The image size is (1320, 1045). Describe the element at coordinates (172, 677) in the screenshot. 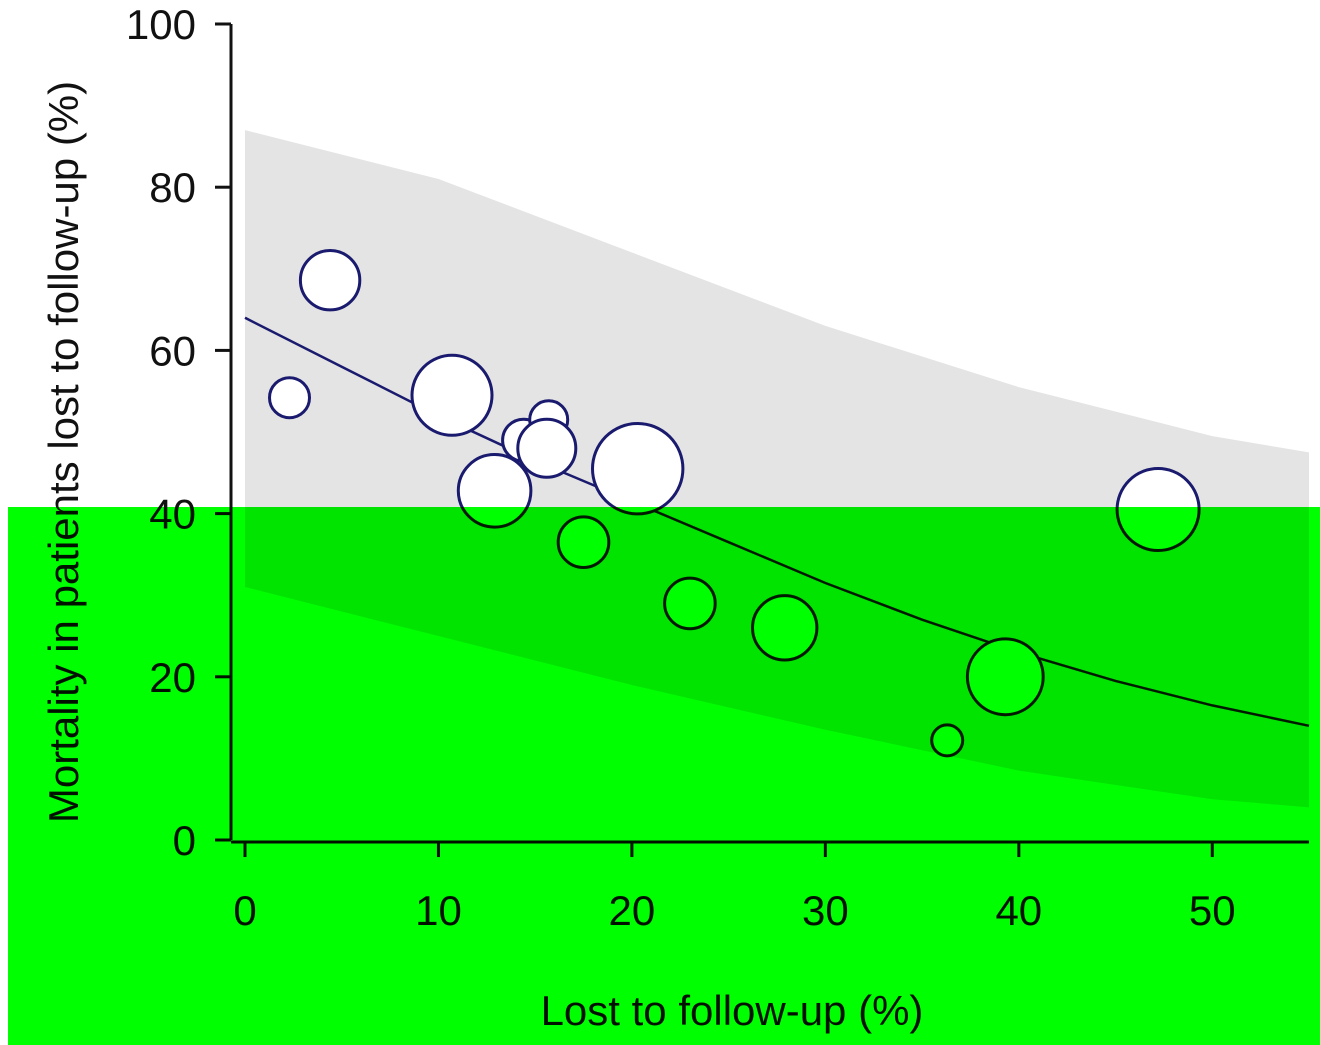

I see `y-tick-label: 20` at that location.